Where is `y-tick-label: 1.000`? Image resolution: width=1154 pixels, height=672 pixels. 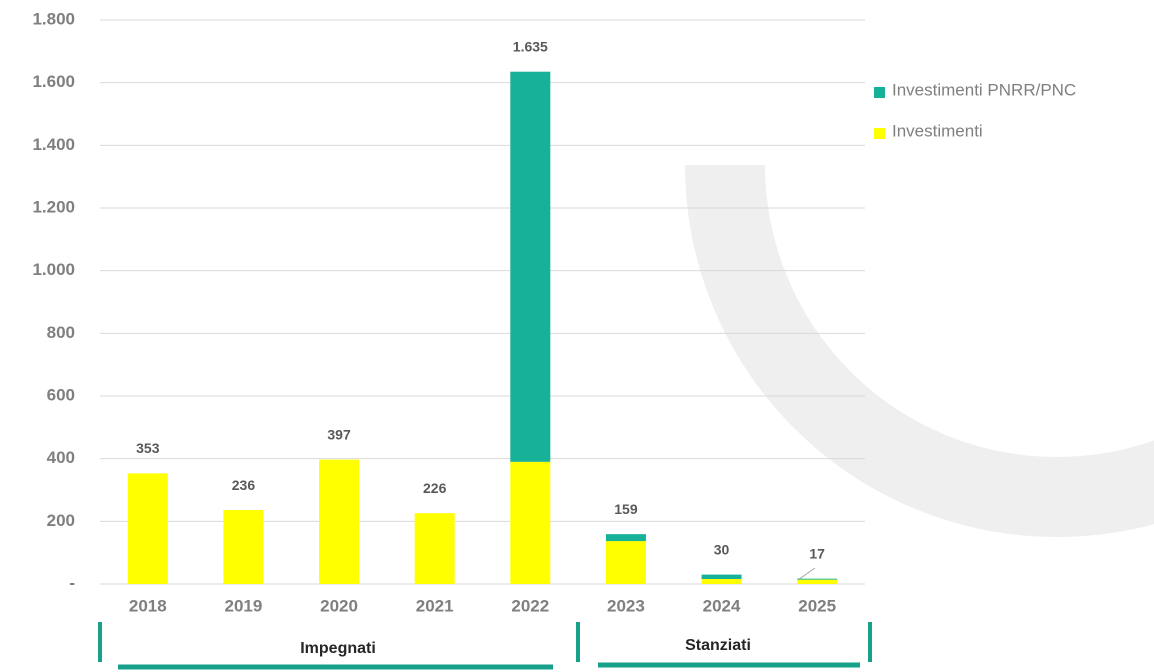 y-tick-label: 1.000 is located at coordinates (53, 269).